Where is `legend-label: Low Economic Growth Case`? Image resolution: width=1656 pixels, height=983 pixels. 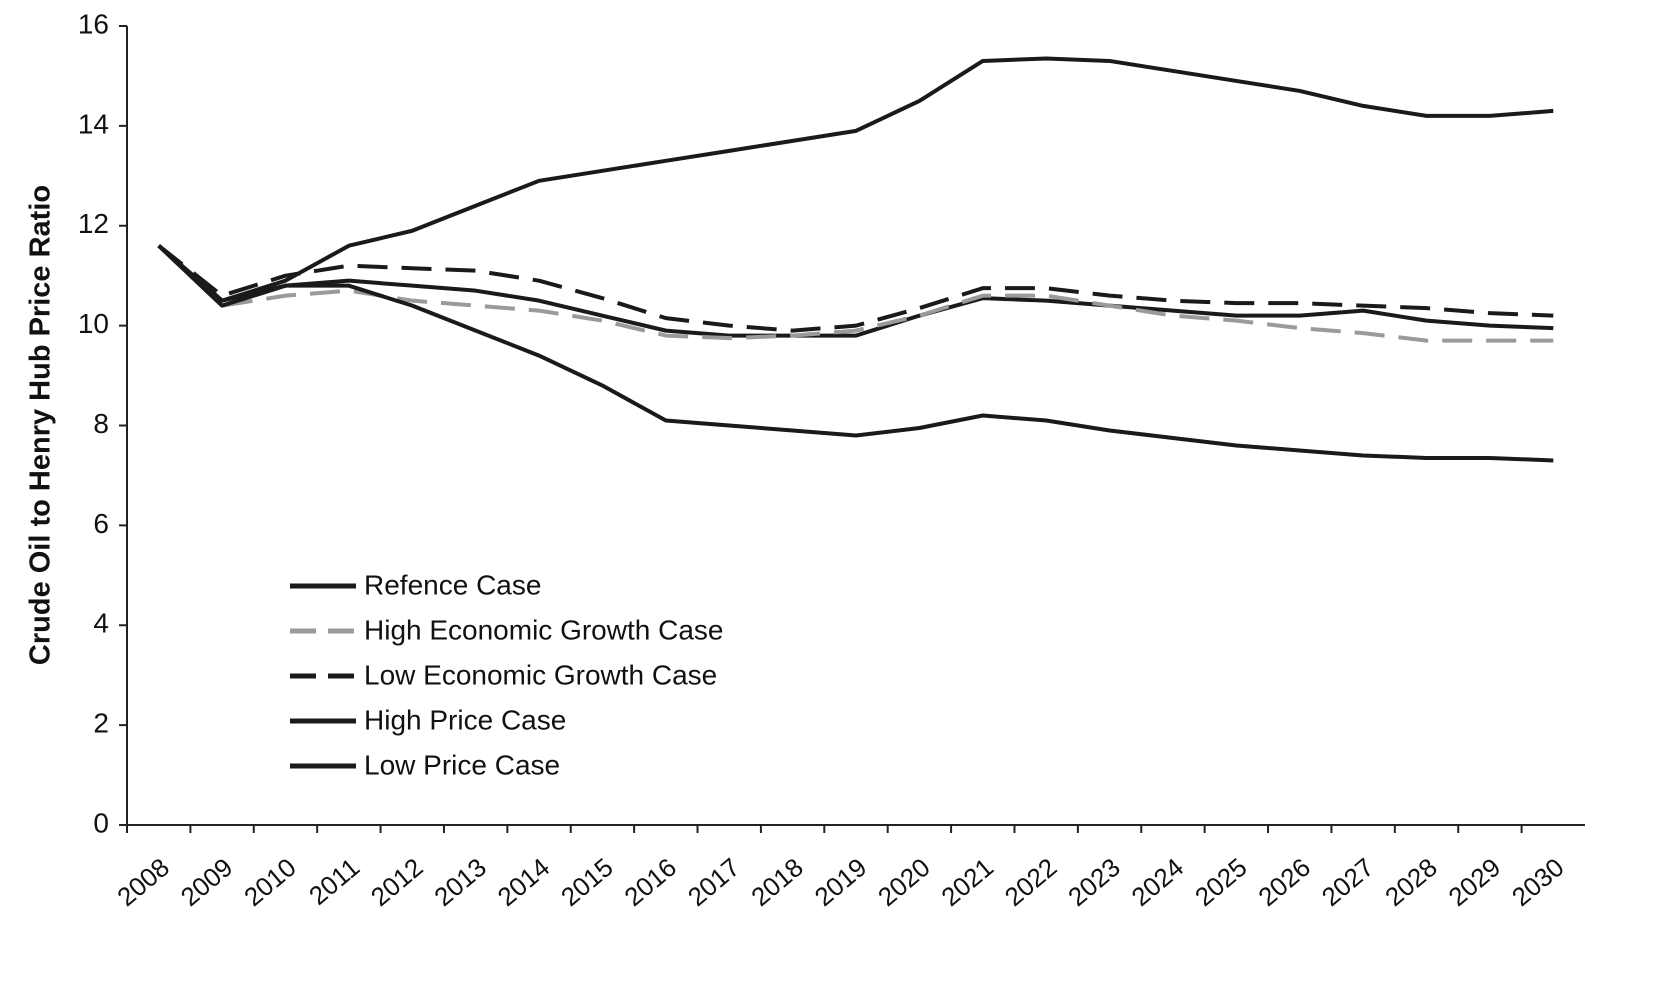
legend-label: Low Economic Growth Case is located at coordinates (540, 674).